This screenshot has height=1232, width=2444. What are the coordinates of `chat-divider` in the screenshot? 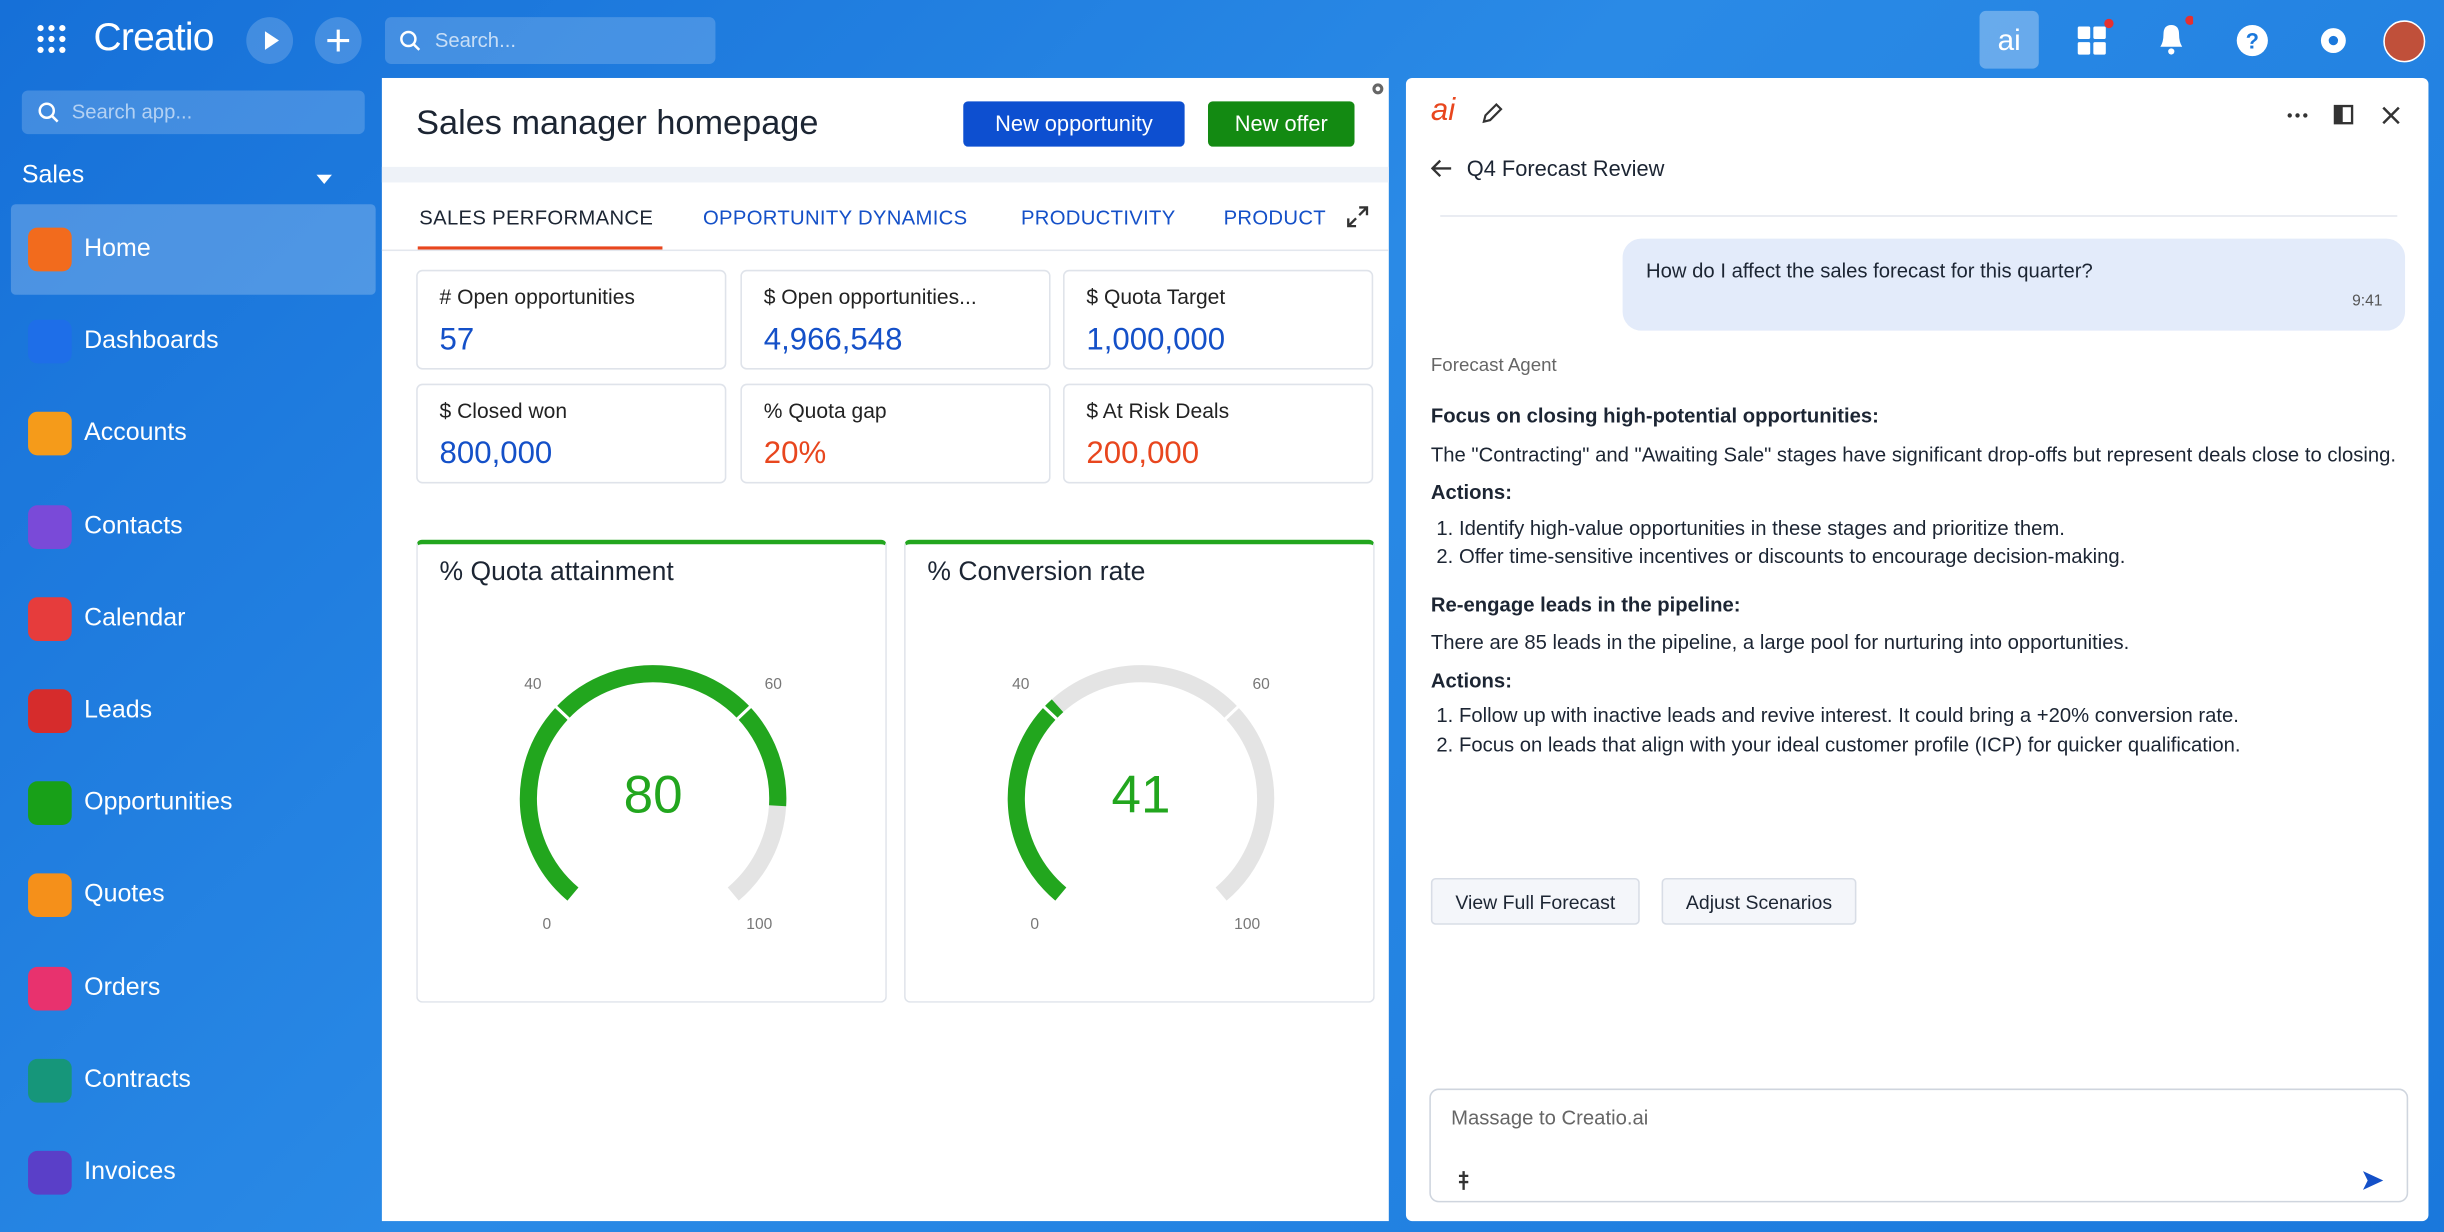 It's located at (1919, 216).